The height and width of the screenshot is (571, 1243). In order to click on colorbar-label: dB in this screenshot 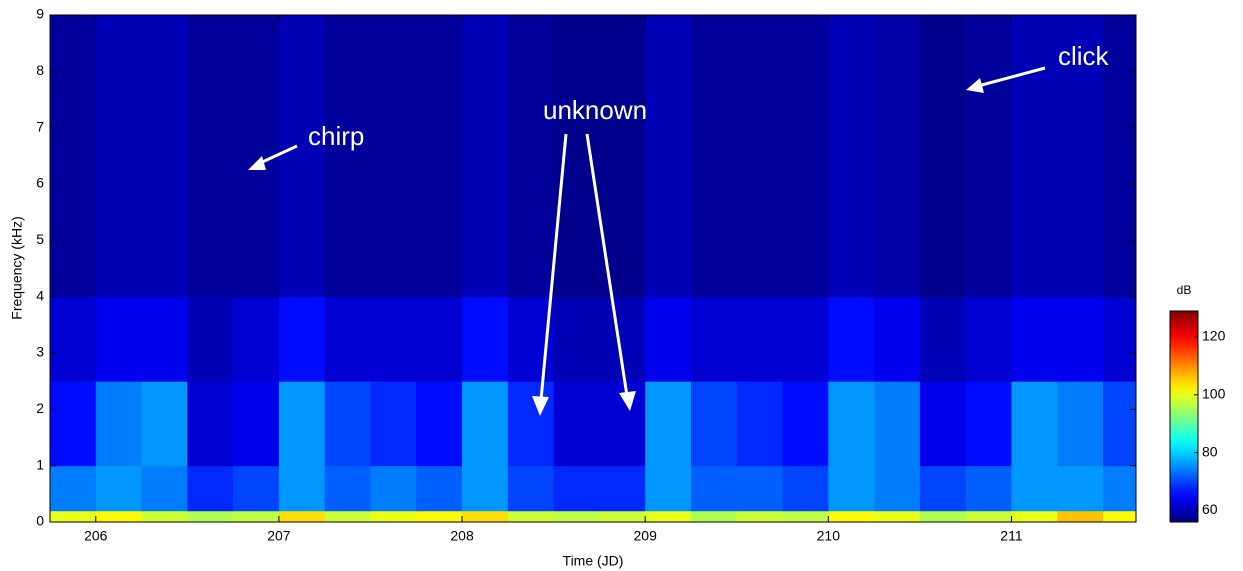, I will do `click(1184, 290)`.